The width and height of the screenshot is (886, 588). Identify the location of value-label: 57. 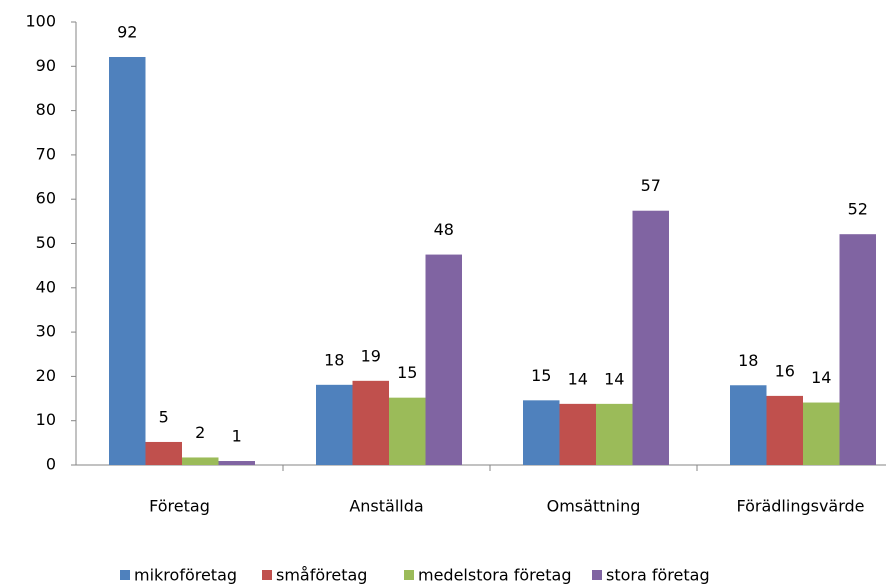
(651, 185).